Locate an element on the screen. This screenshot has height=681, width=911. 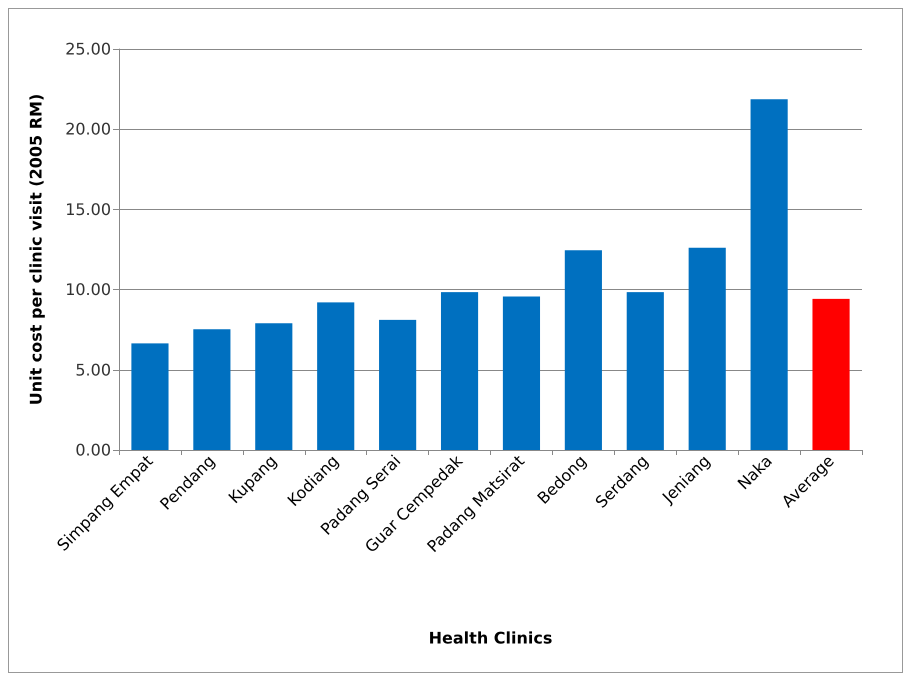
y-tick-label: 20.00 is located at coordinates (88, 129).